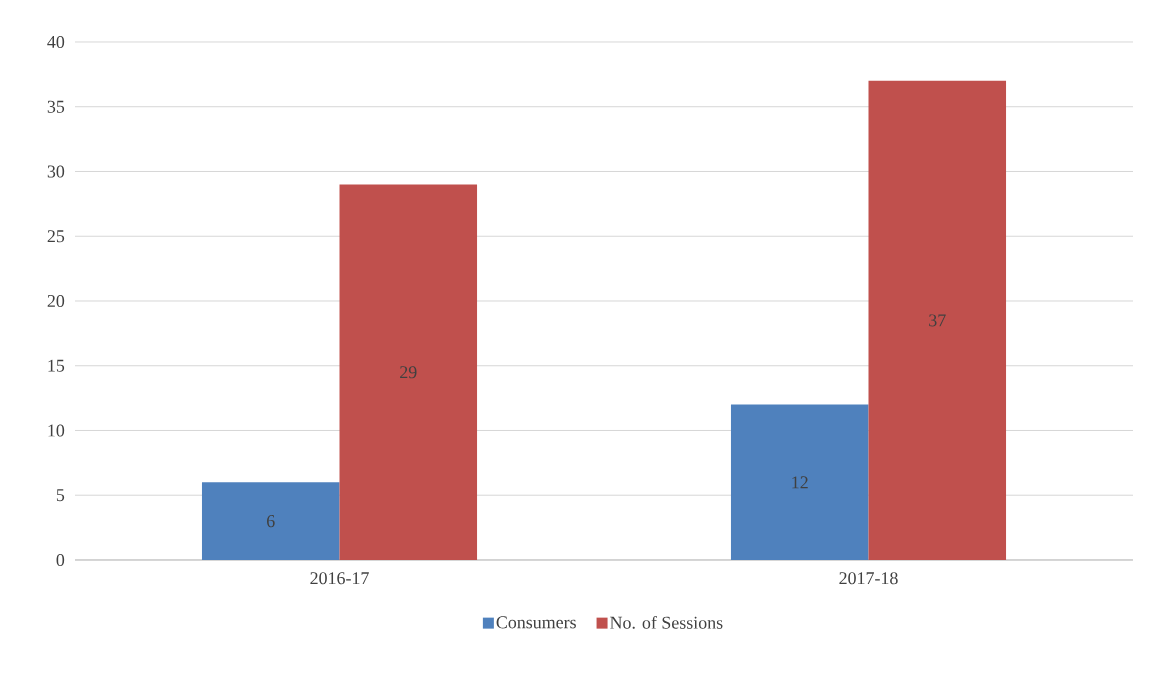 This screenshot has height=676, width=1151. What do you see at coordinates (868, 578) in the screenshot?
I see `x-tick-label: 2017-18` at bounding box center [868, 578].